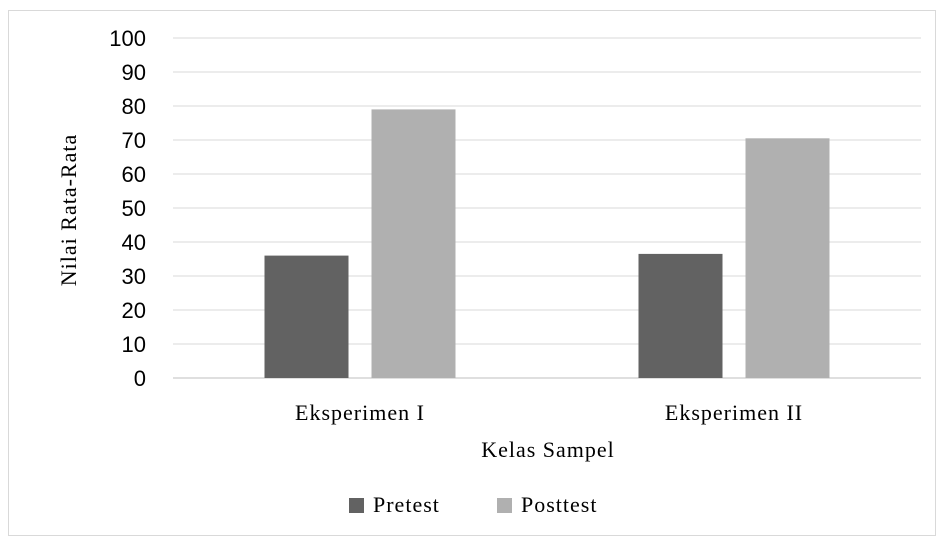 Image resolution: width=941 pixels, height=539 pixels. I want to click on y-tick-label: 70, so click(134, 140).